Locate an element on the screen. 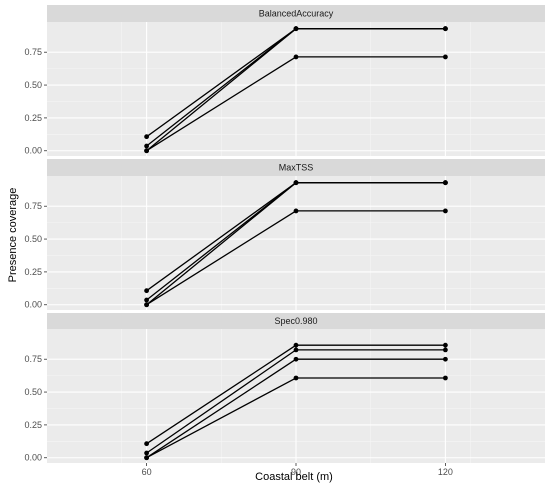  facet-strip-label: BalancedAccuracy is located at coordinates (296, 14).